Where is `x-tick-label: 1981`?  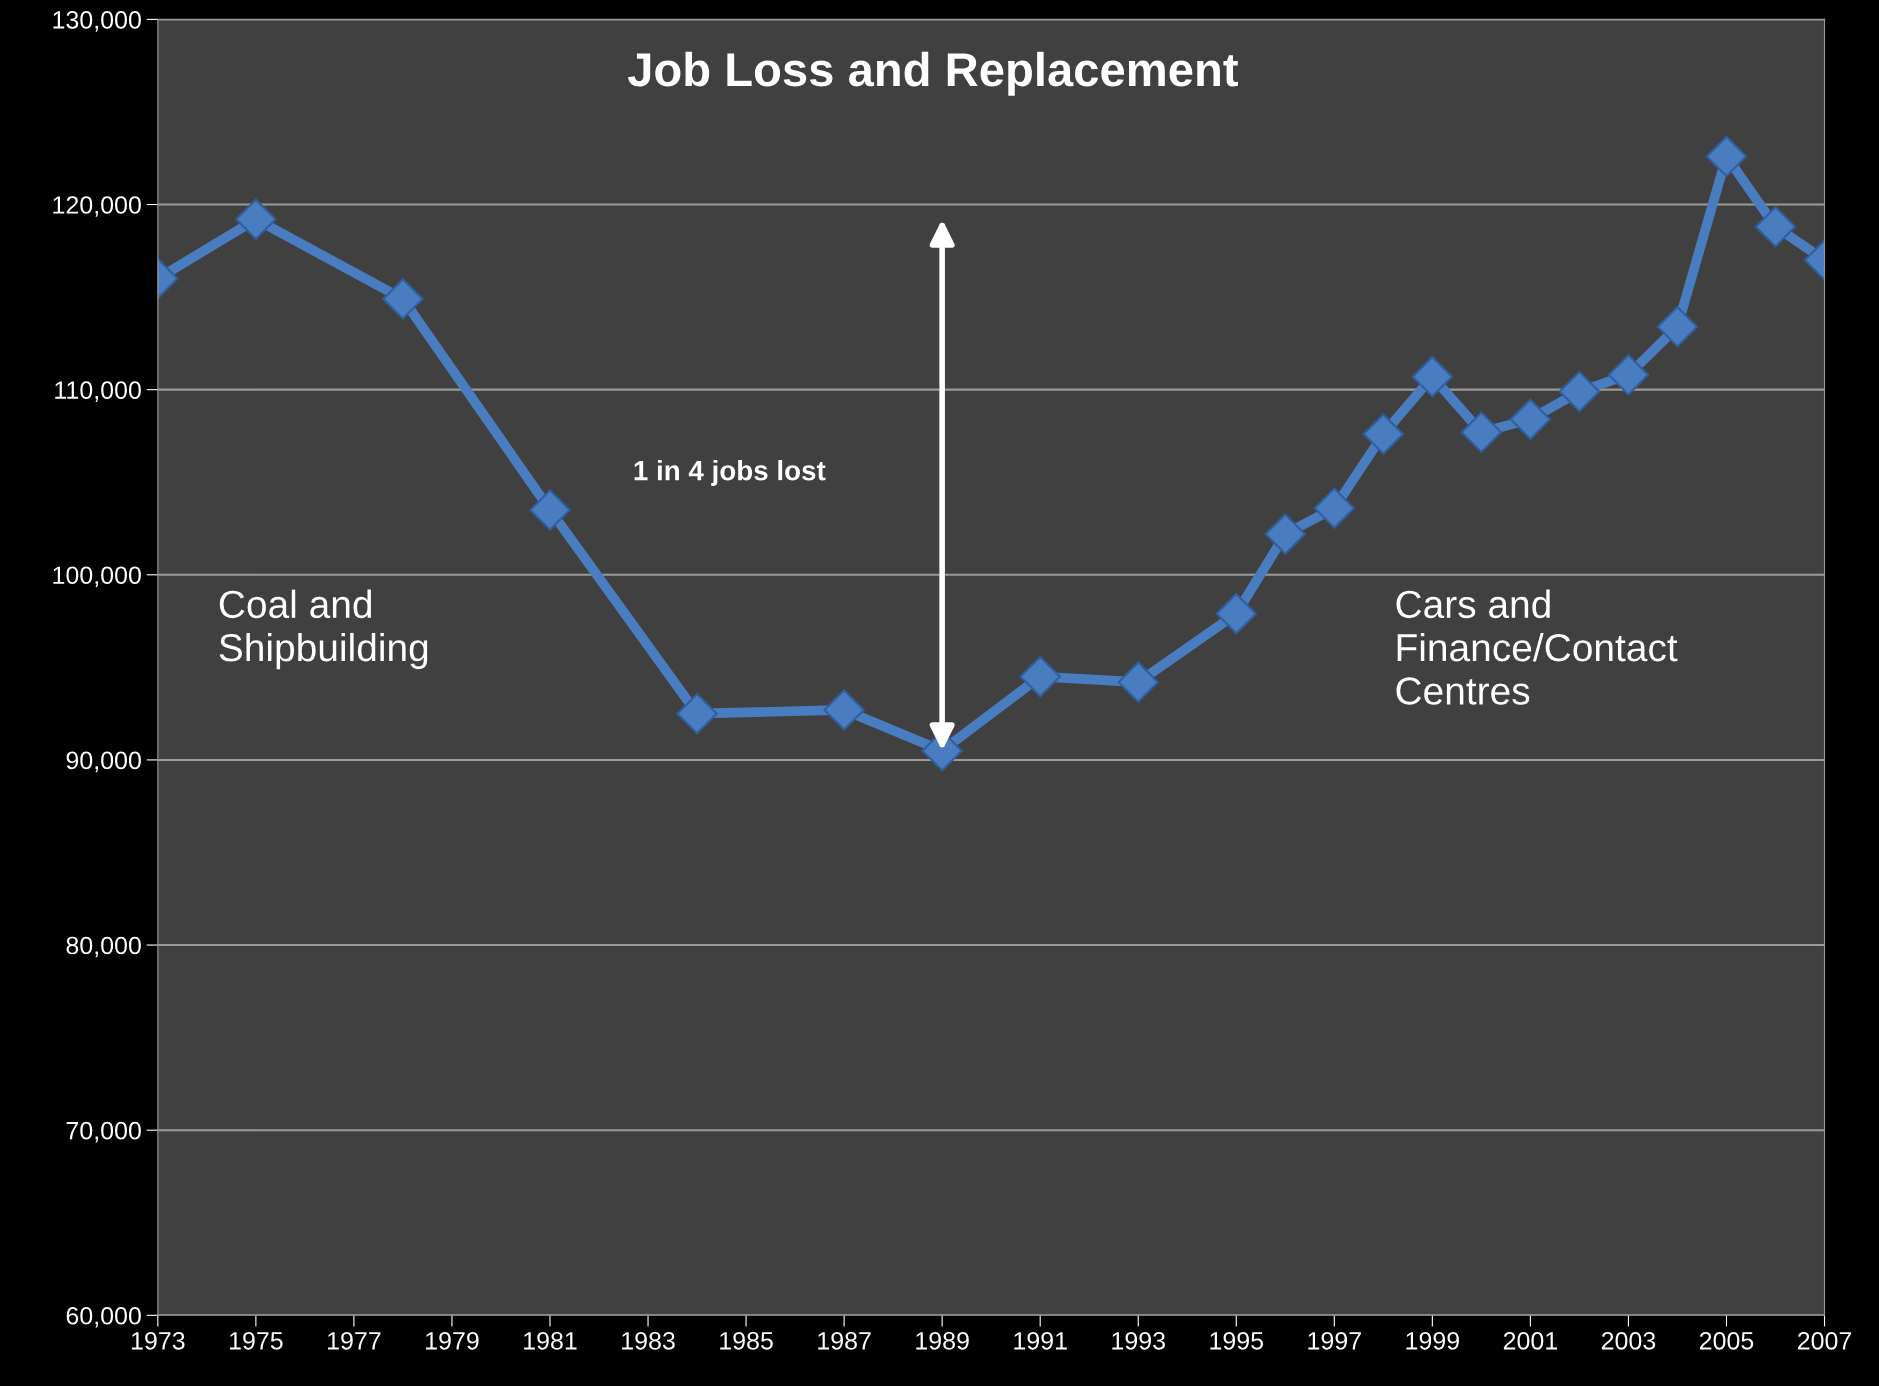
x-tick-label: 1981 is located at coordinates (550, 1340).